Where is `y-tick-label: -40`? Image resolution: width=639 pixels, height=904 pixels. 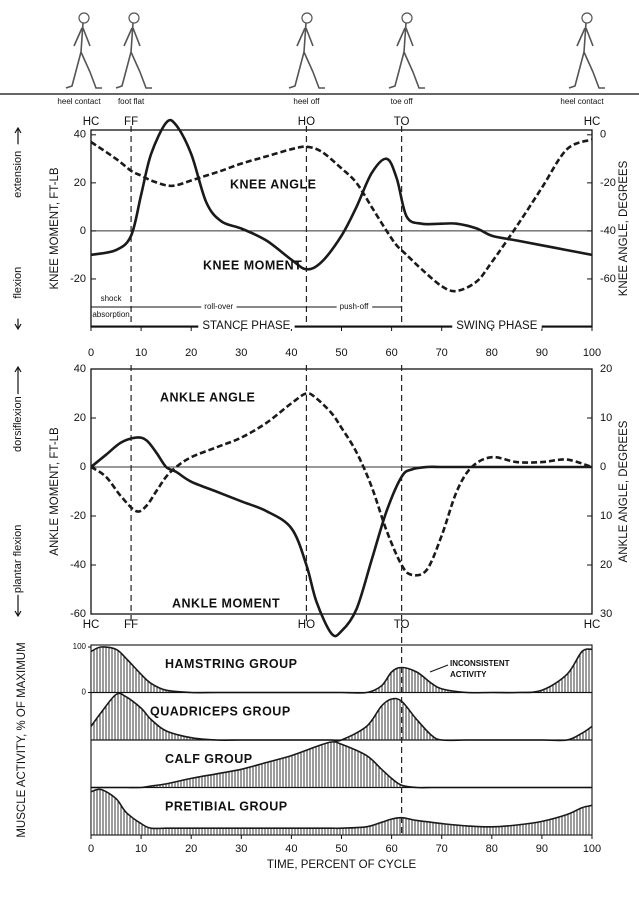 y-tick-label: -40 is located at coordinates (78, 565).